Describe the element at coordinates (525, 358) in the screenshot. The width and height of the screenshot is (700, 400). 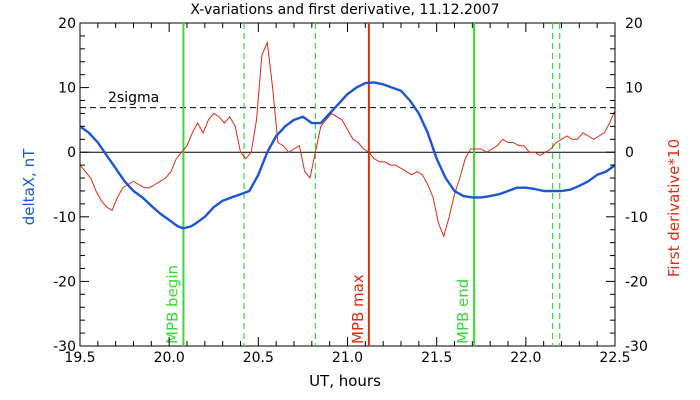
I see `x-tick-label-5: 22.0` at that location.